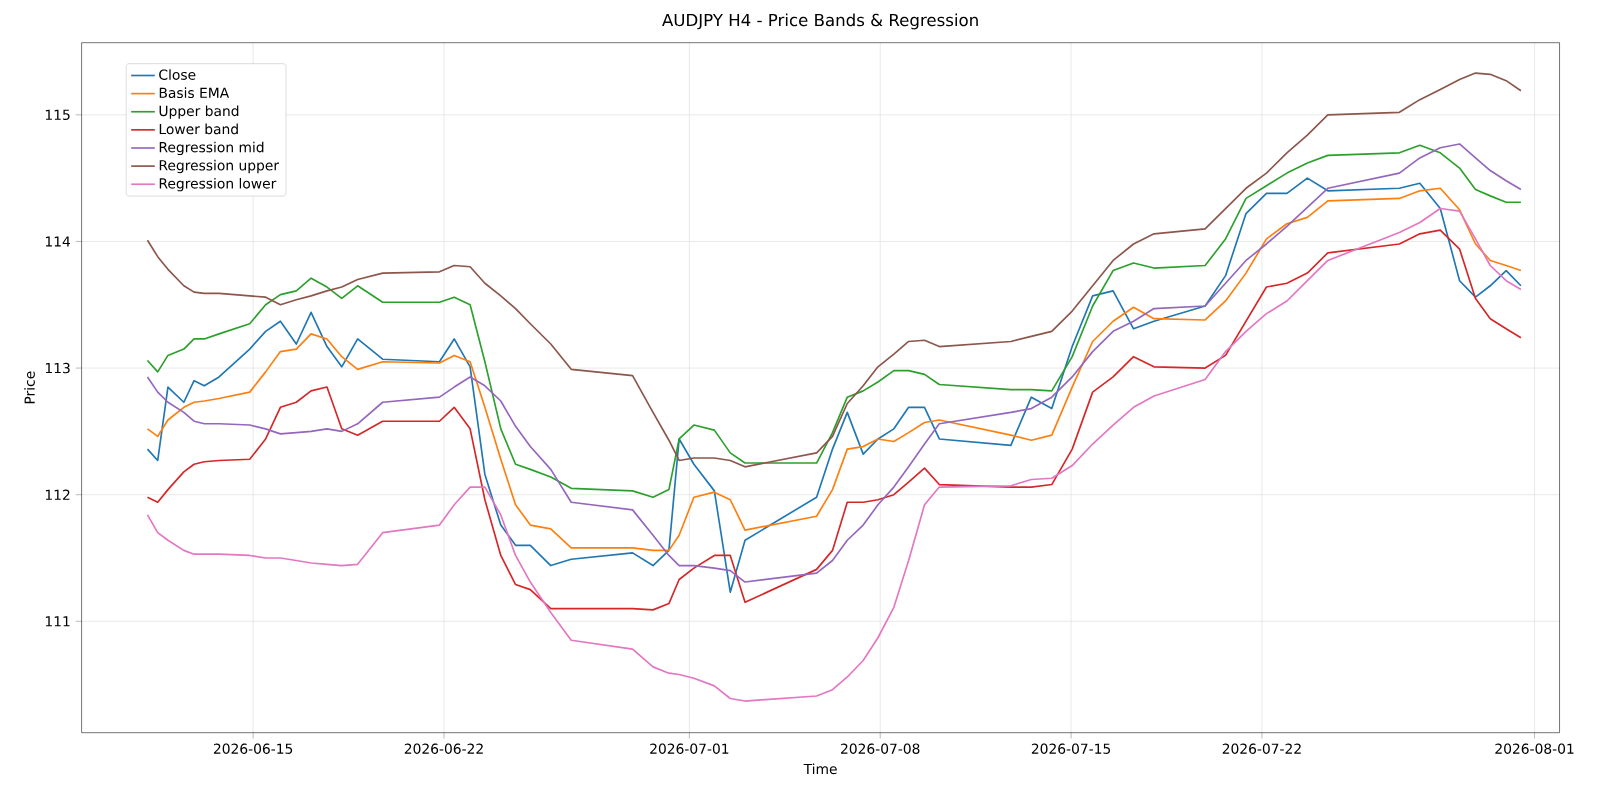 The image size is (1600, 800). I want to click on y-tick-label: 113, so click(57, 368).